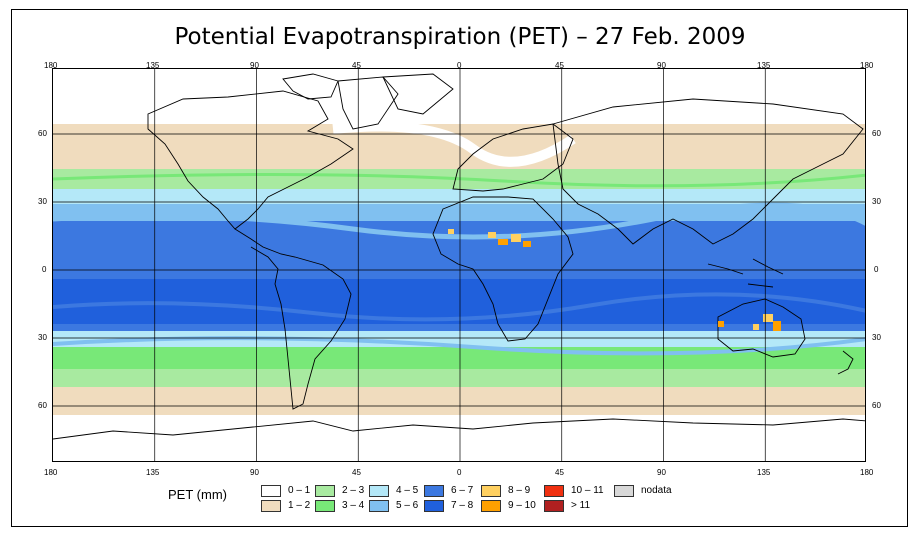 This screenshot has height=539, width=920. Describe the element at coordinates (459, 65) in the screenshot. I see `lon-tick-top: 0` at that location.